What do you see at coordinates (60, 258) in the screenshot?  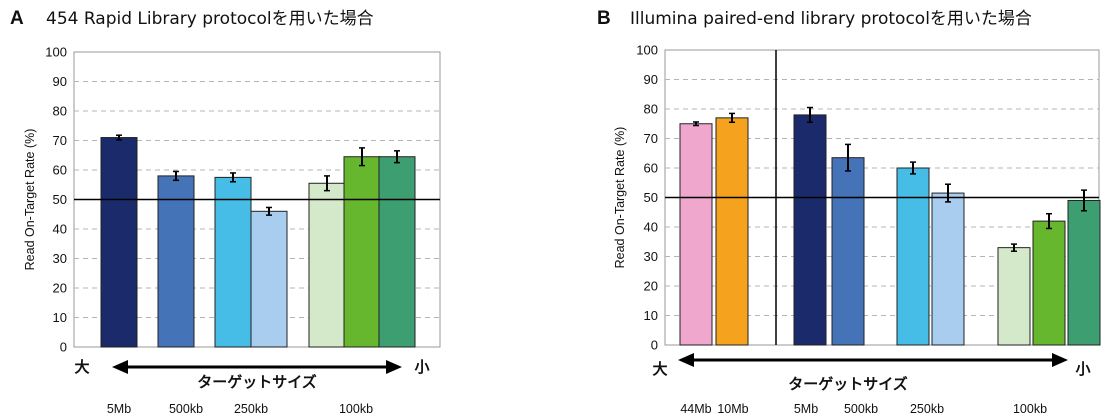 I see `panel-a-ytick-label: 30` at bounding box center [60, 258].